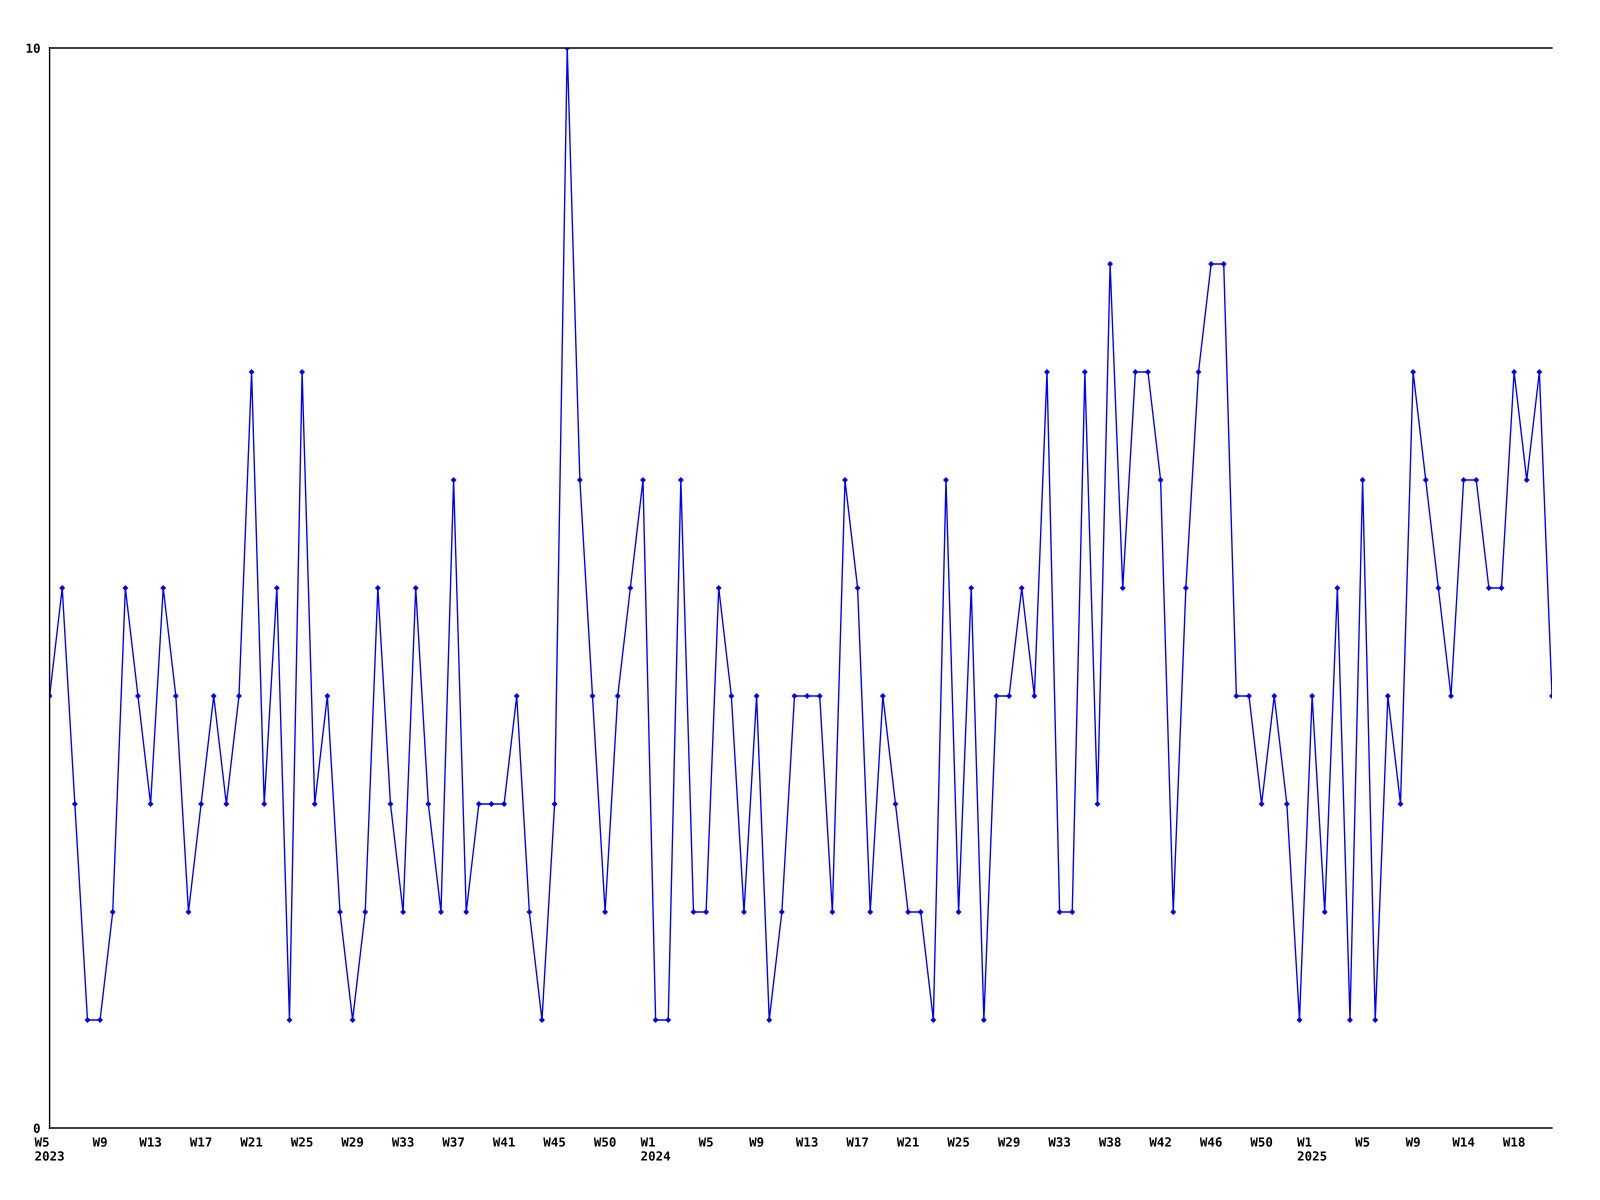 The image size is (1600, 1200). What do you see at coordinates (1160, 1142) in the screenshot?
I see `x-tick-label: W42` at bounding box center [1160, 1142].